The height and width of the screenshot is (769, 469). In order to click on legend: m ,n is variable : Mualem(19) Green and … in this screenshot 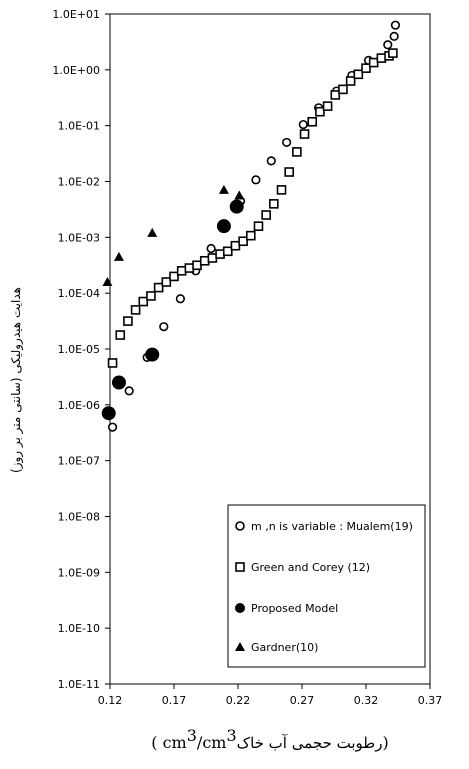, I will do `click(326, 586)`.